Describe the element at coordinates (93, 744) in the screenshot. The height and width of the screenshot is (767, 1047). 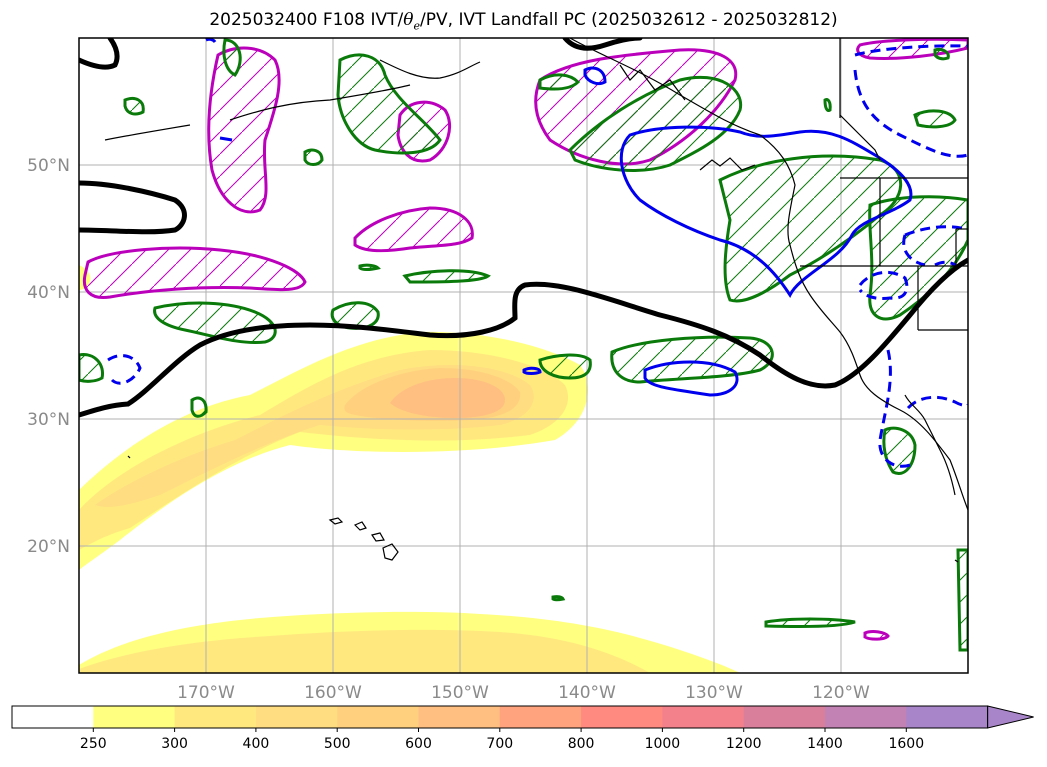
I see `colorbar-tick-label: 250` at that location.